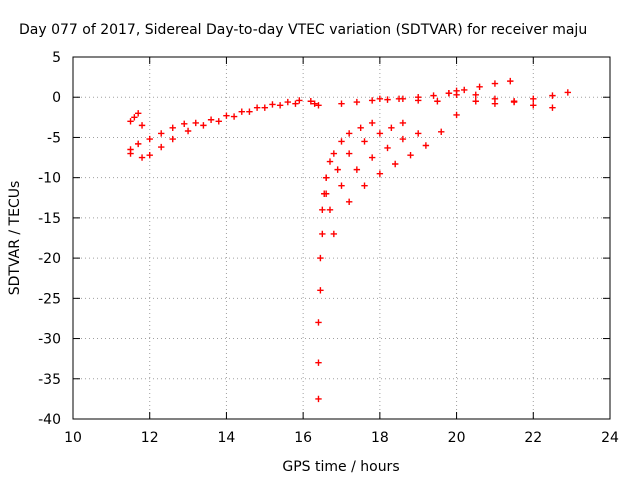 This screenshot has height=480, width=640. What do you see at coordinates (49, 420) in the screenshot?
I see `y-tick-label: -40` at bounding box center [49, 420].